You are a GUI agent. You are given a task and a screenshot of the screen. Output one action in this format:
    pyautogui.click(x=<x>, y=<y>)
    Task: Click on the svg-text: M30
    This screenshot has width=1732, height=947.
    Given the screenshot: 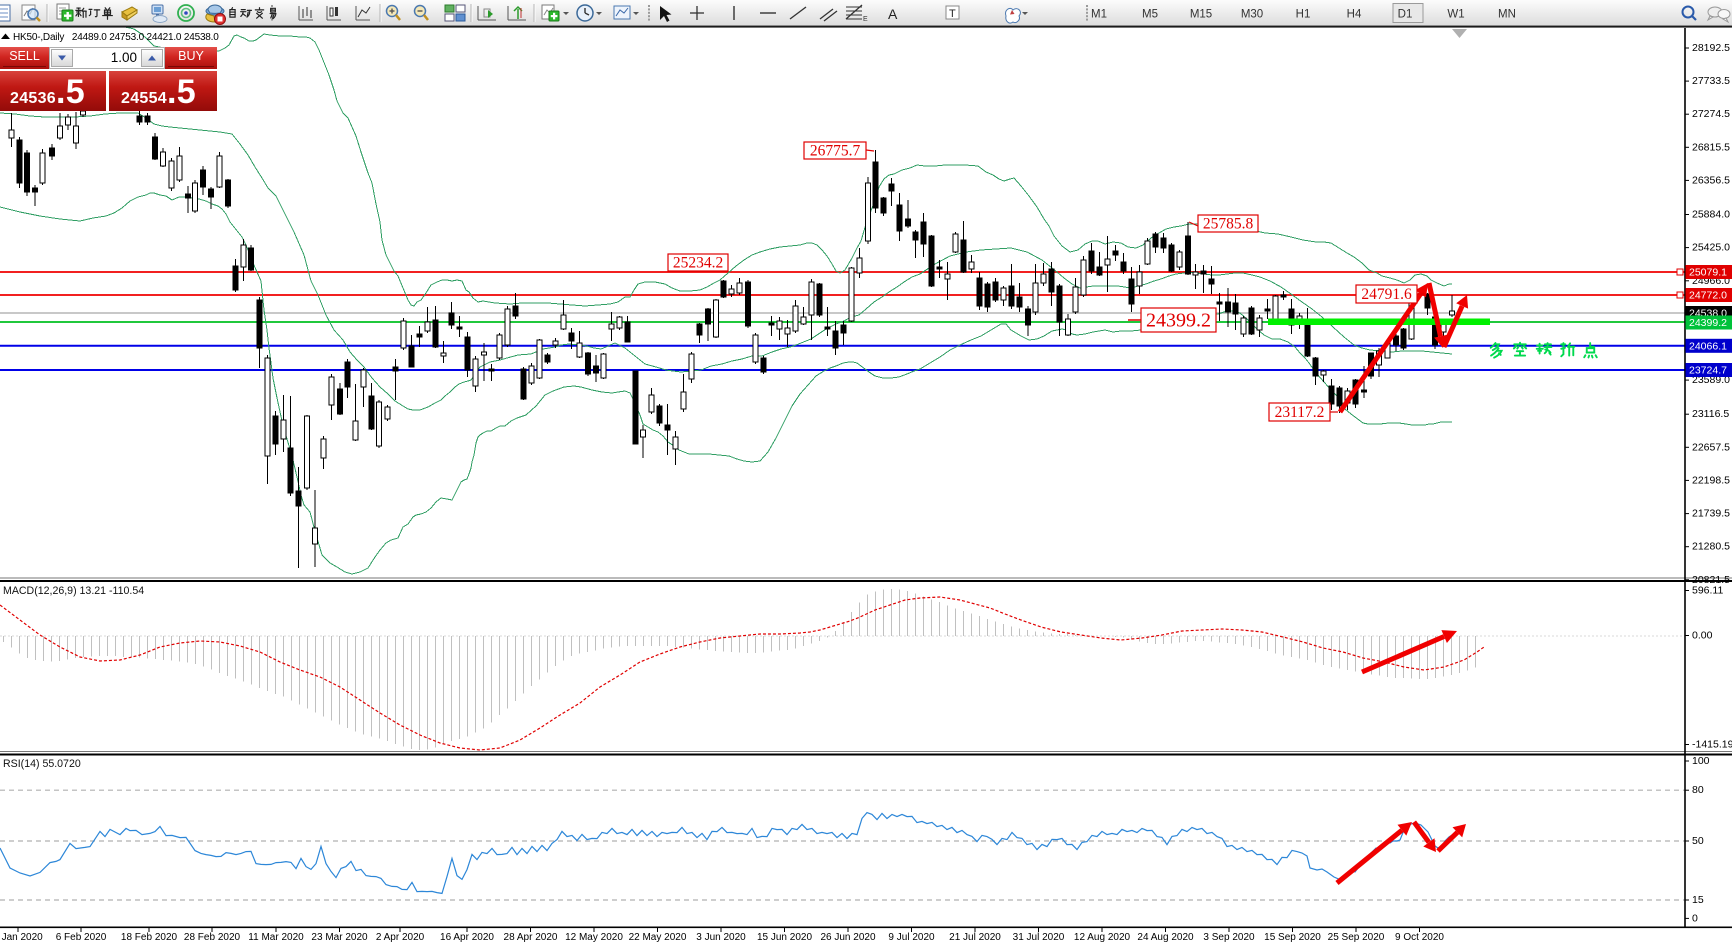 What is the action you would take?
    pyautogui.click(x=1252, y=15)
    